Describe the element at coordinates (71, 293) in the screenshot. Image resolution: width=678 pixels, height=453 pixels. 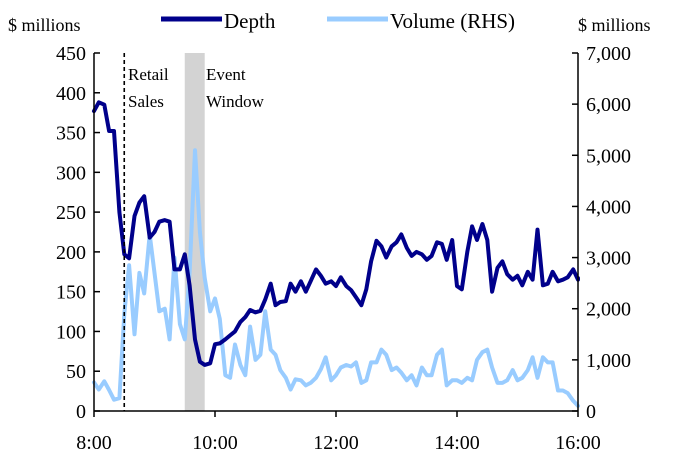
I see `left-y-tick-label: 150` at that location.